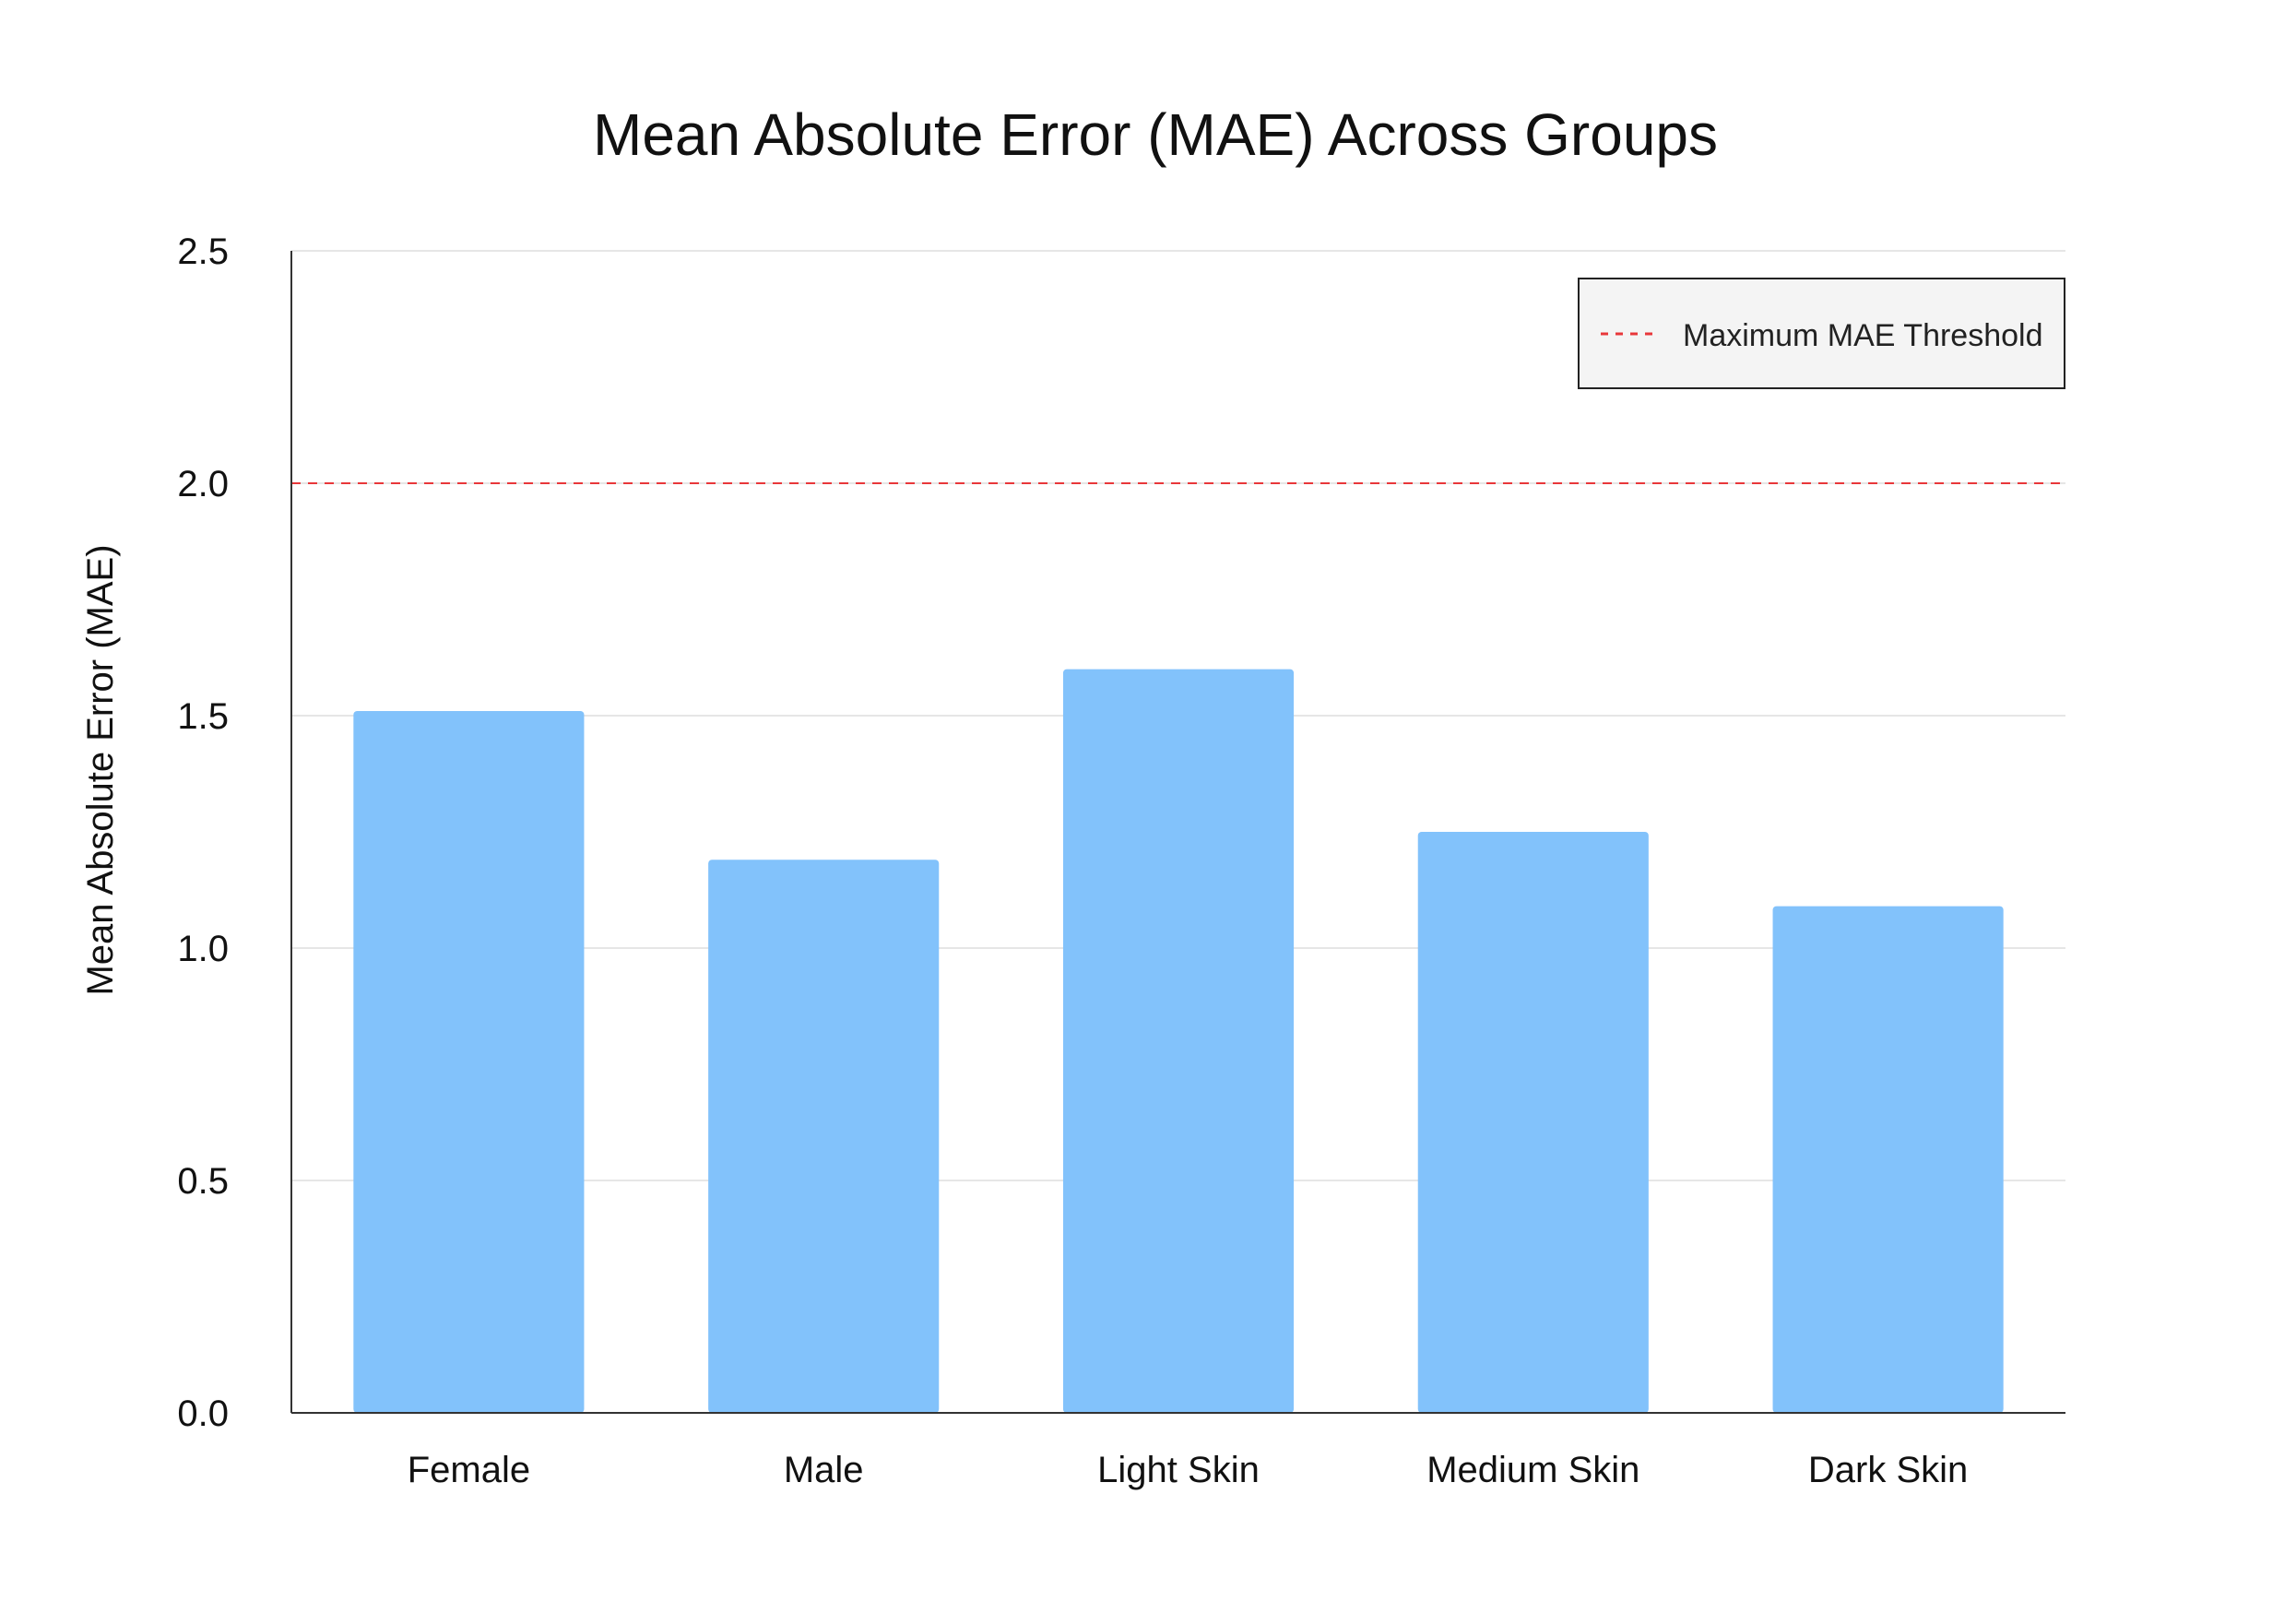 The image size is (2296, 1601). I want to click on y-axis-label: Mean Absolute Error (MAE), so click(100, 769).